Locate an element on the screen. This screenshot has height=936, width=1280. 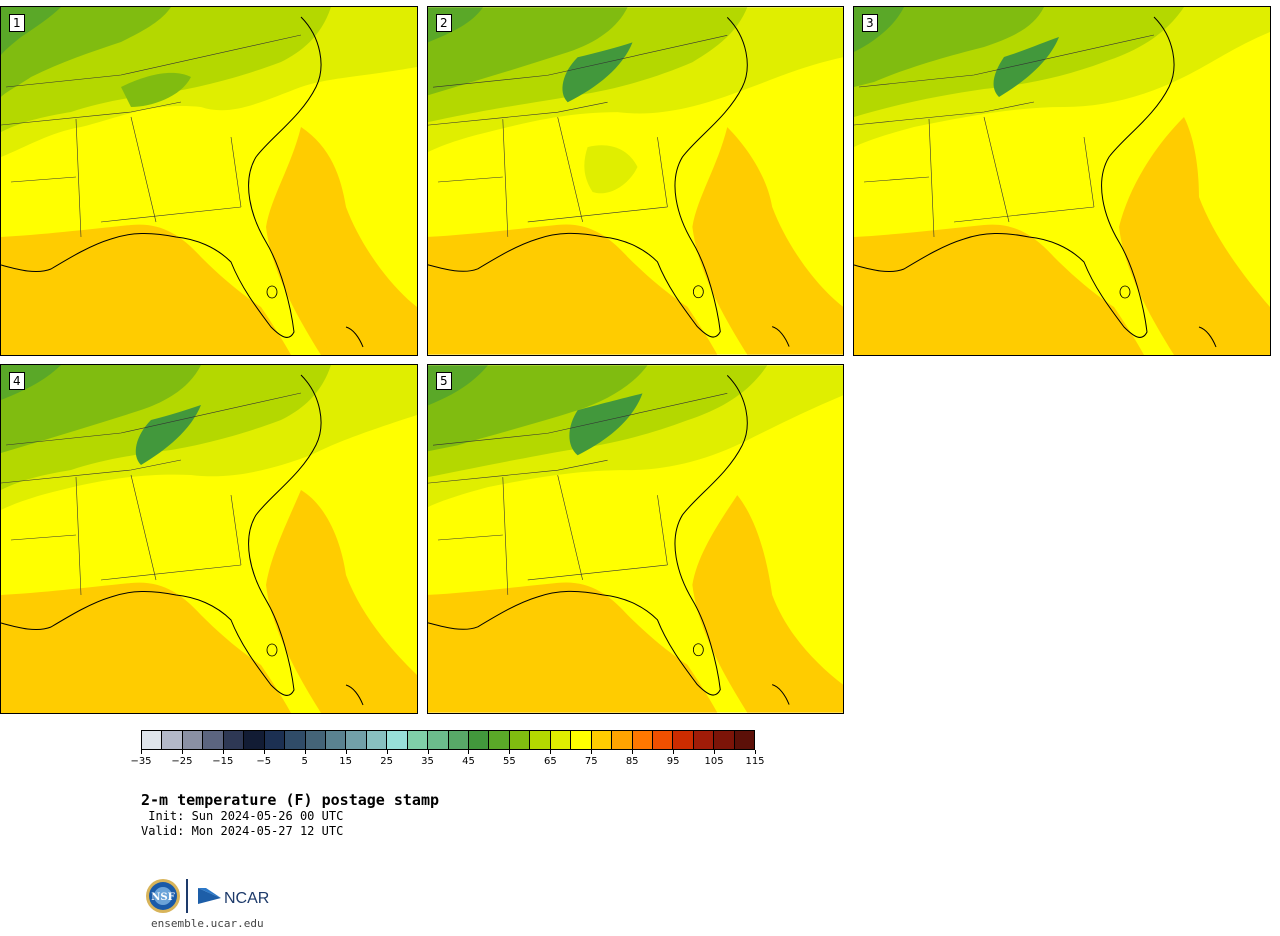
nsf-ncar-logo: NSF NCAR is located at coordinates (209, 896).